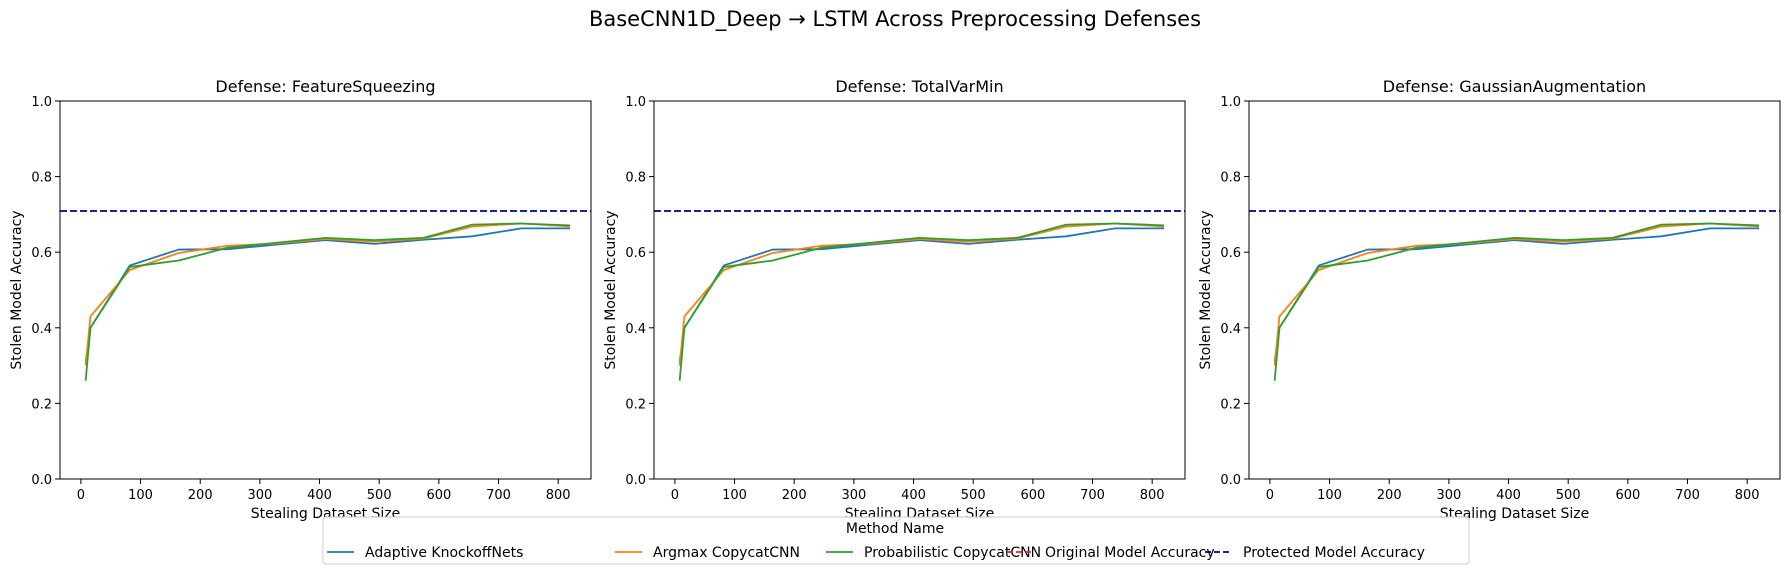 The width and height of the screenshot is (1790, 571). Describe the element at coordinates (919, 86) in the screenshot. I see `subplot-title: Defense: TotalVarMin` at that location.